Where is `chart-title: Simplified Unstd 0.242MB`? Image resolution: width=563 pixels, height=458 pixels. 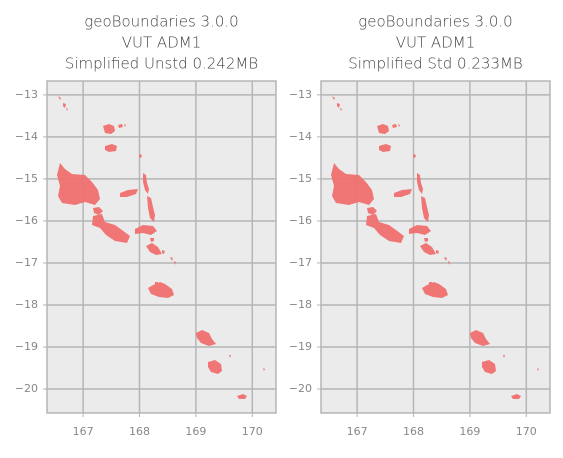 chart-title: Simplified Unstd 0.242MB is located at coordinates (161, 64).